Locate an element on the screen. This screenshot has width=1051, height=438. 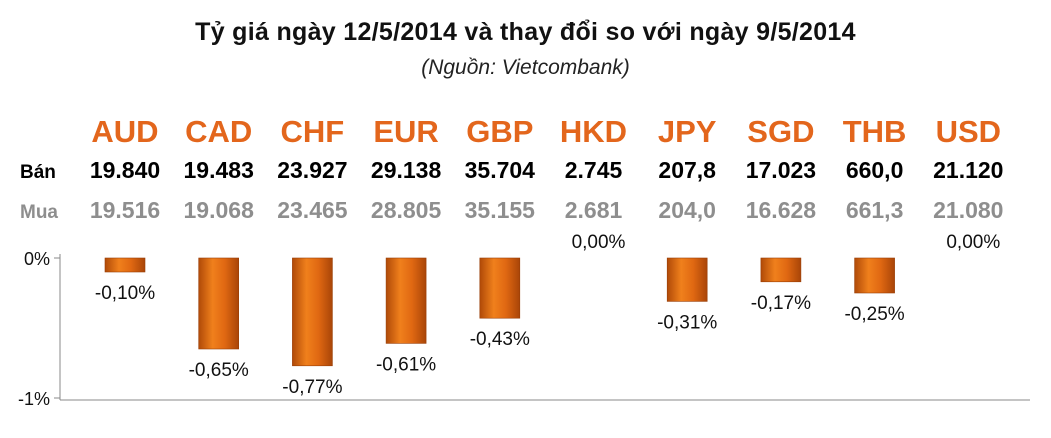
buy-rate: 28.805 is located at coordinates (406, 210).